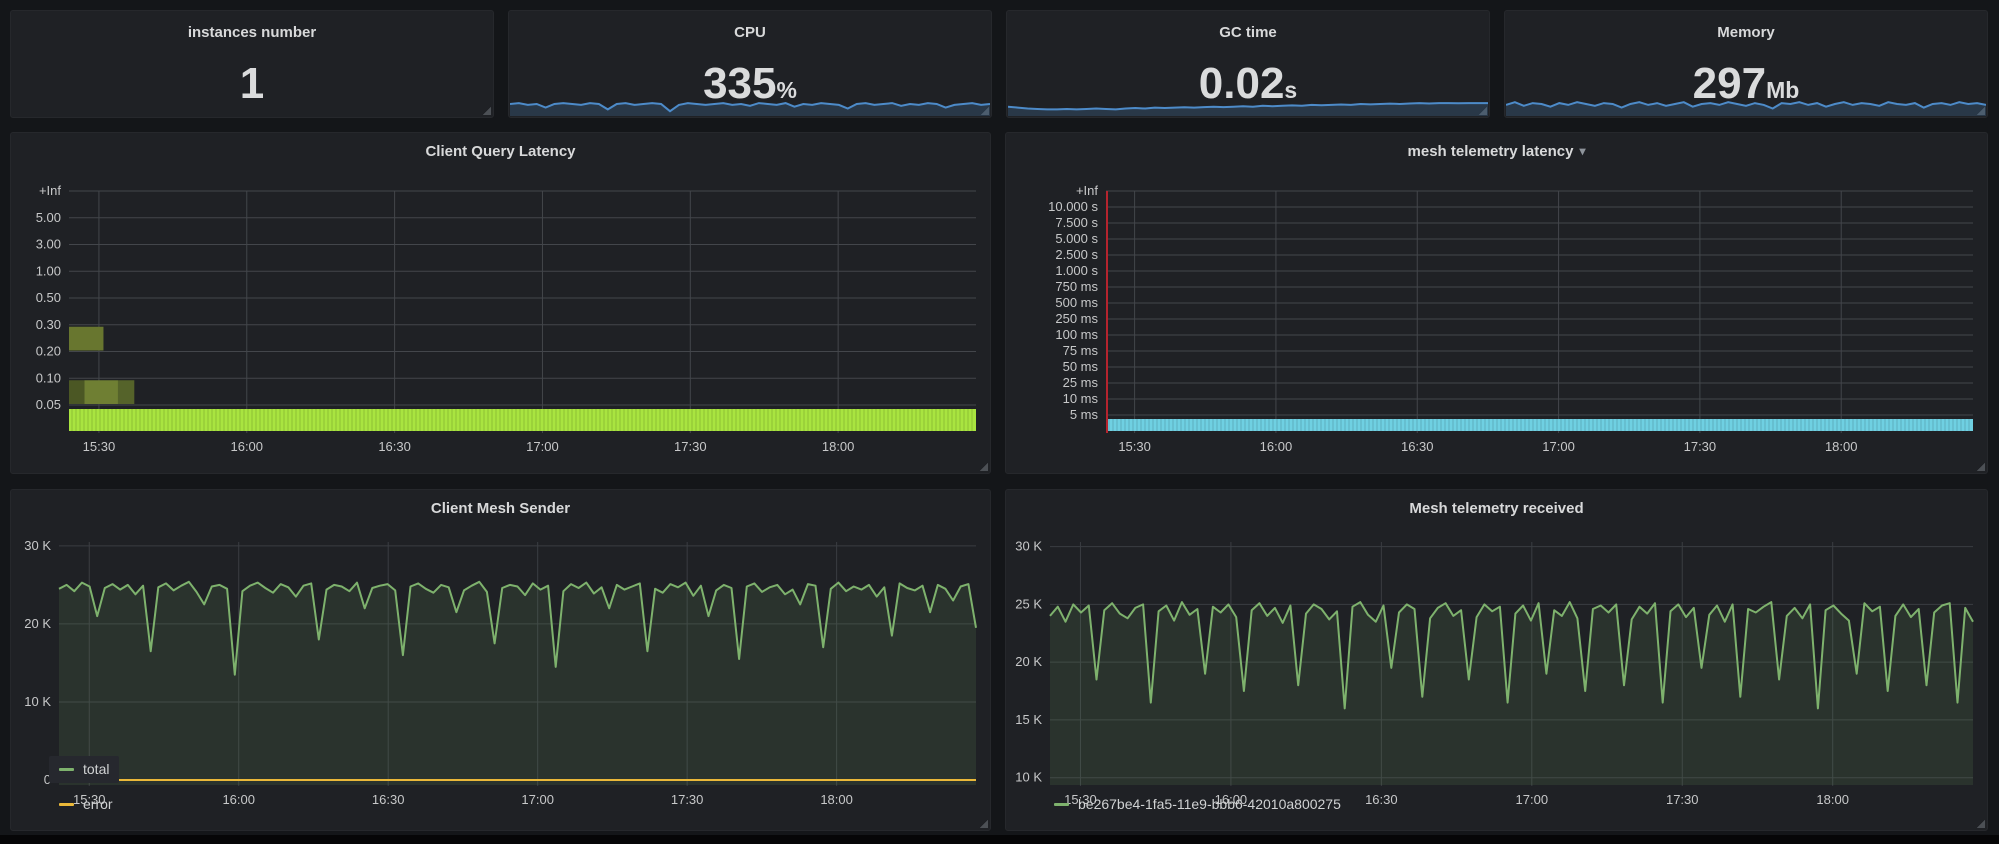 The height and width of the screenshot is (844, 1999). Describe the element at coordinates (48, 297) in the screenshot. I see `svg-text: 0.50` at that location.